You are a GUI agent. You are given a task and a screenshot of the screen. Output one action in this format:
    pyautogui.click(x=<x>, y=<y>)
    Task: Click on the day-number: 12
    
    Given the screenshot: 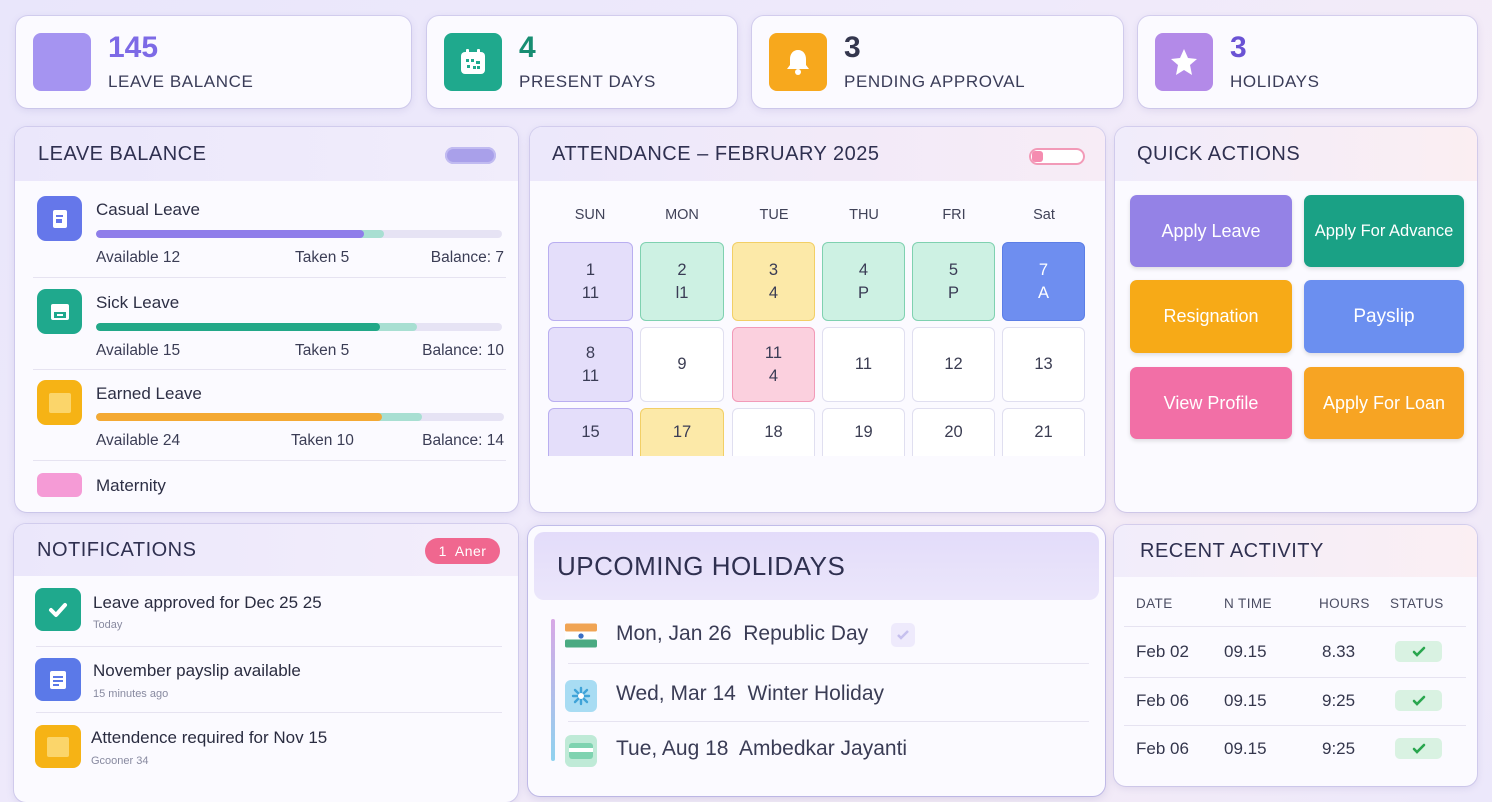 What is the action you would take?
    pyautogui.click(x=953, y=364)
    